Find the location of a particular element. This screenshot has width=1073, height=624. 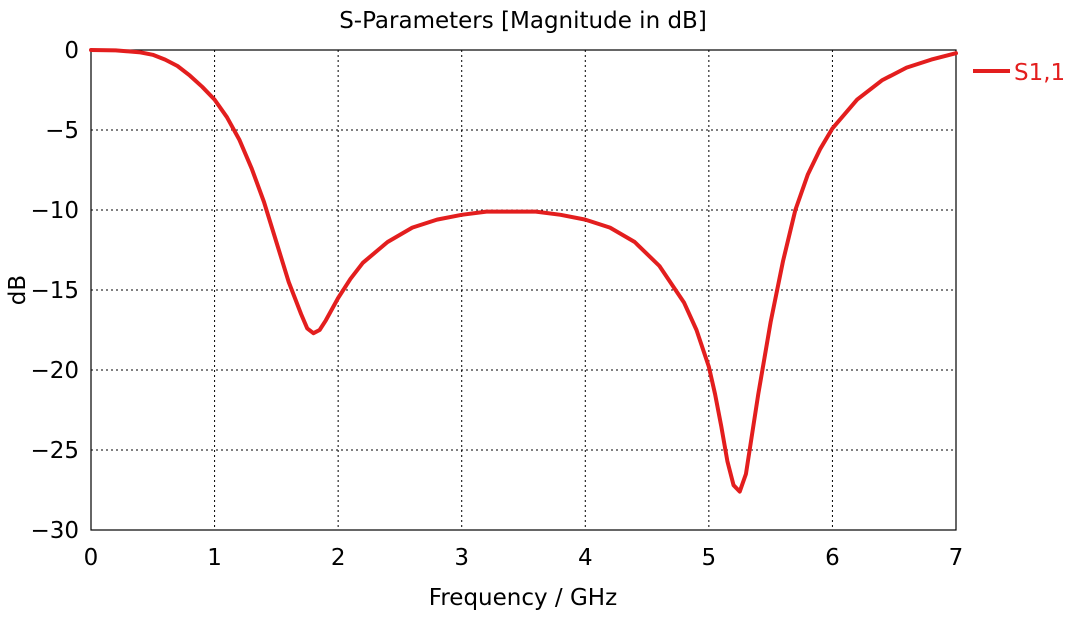

y-axis-label: dB is located at coordinates (18, 290).